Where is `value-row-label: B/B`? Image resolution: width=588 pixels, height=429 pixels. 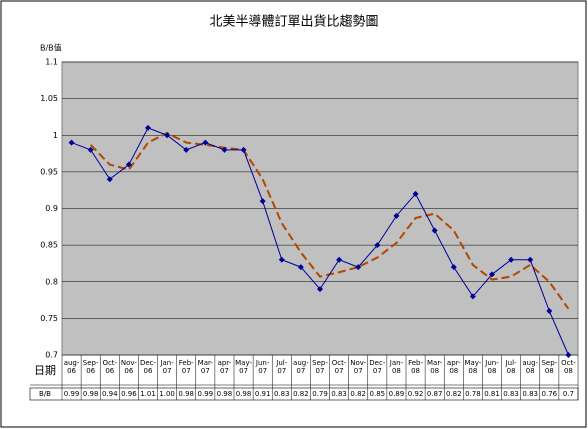 value-row-label: B/B is located at coordinates (45, 394).